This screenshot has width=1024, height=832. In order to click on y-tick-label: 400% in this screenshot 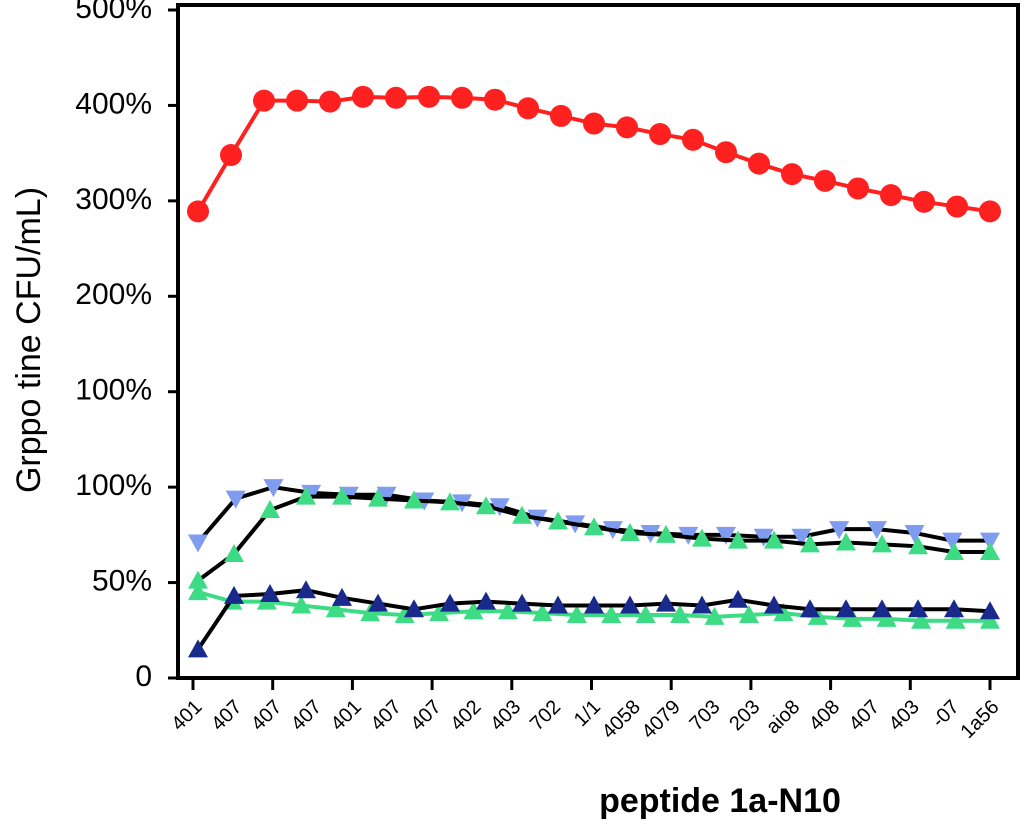, I will do `click(113, 103)`.